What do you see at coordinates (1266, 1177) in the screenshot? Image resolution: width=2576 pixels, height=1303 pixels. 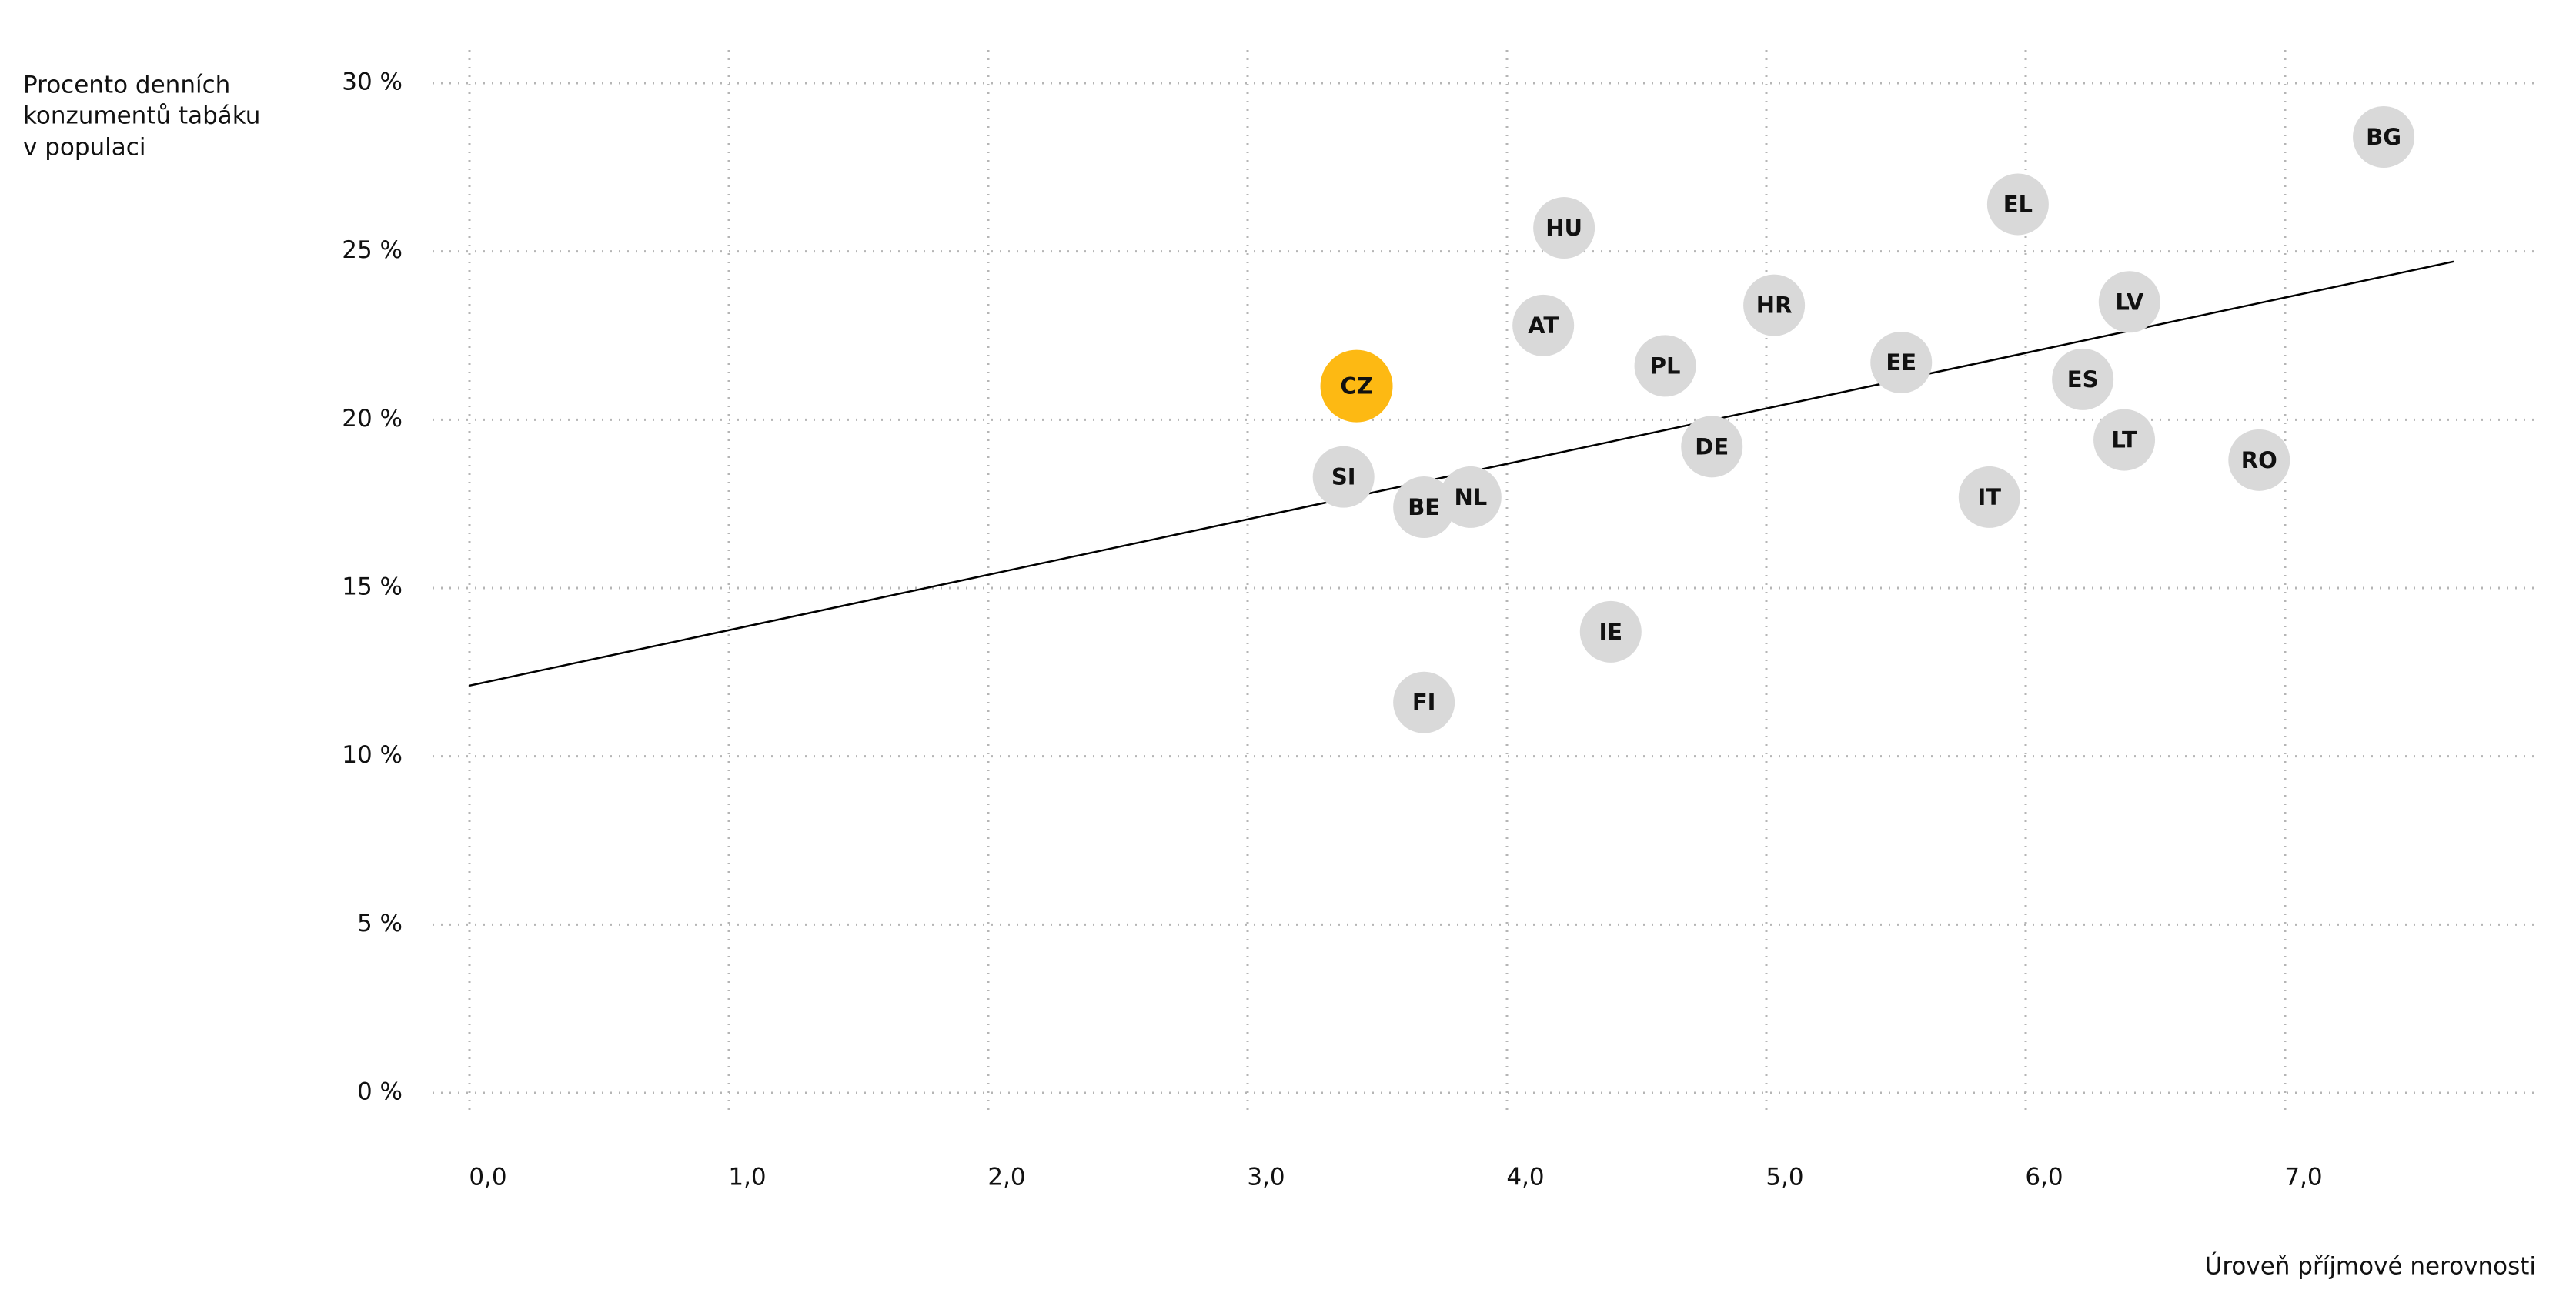 I see `x-tick-label: 3,0` at bounding box center [1266, 1177].